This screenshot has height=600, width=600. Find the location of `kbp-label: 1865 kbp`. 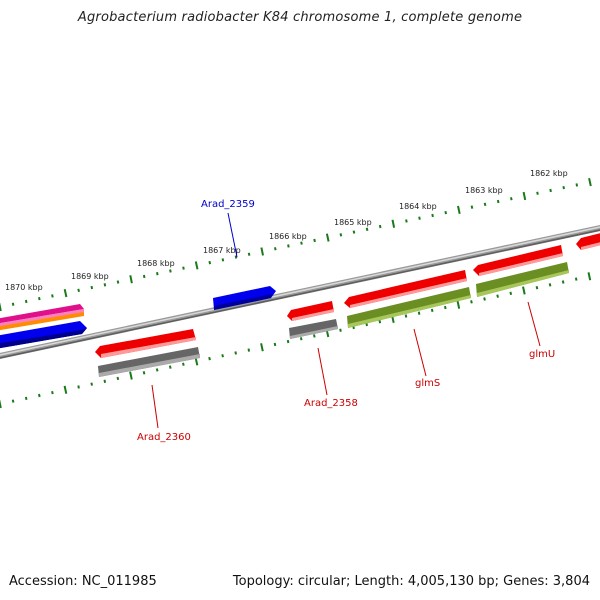

kbp-label: 1865 kbp is located at coordinates (353, 222).